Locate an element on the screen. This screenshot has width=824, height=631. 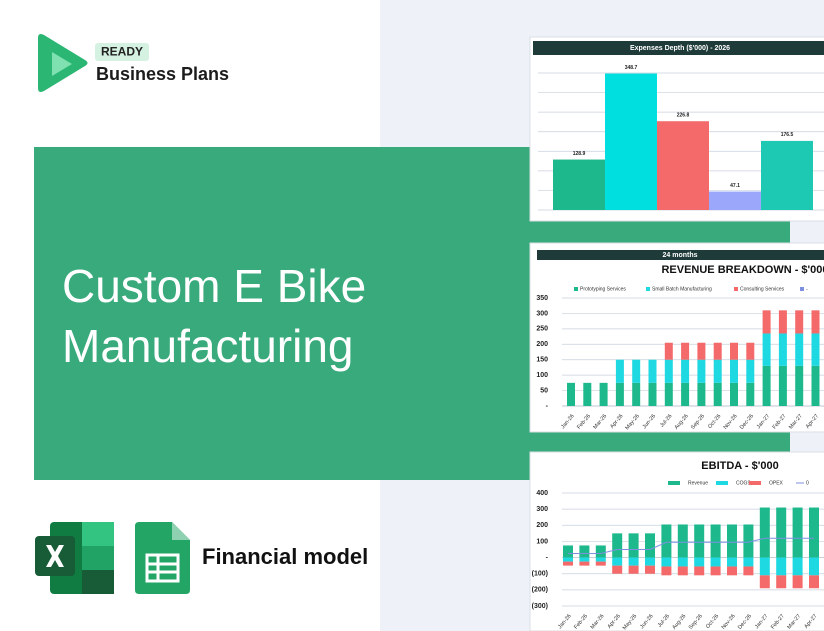
title-line: Manufacturing is located at coordinates (208, 346).